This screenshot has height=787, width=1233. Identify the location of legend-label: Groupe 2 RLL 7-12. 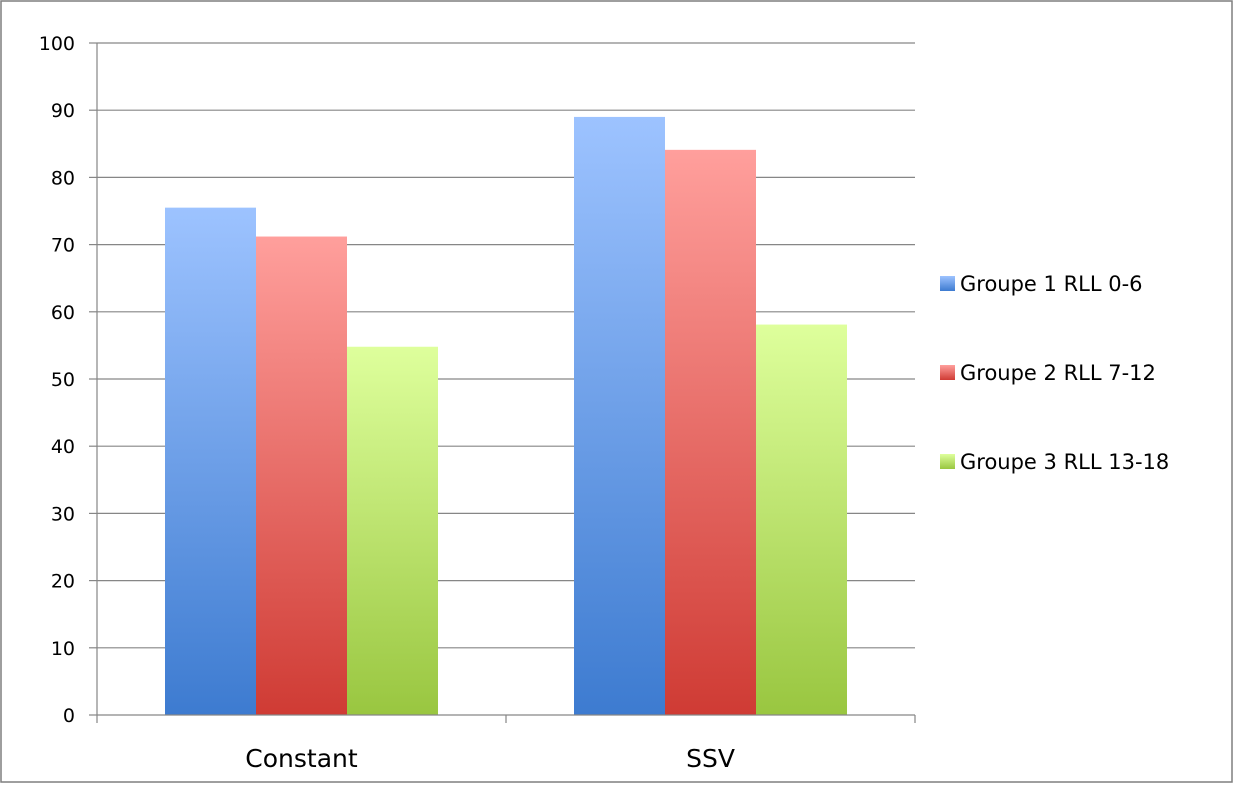
(1058, 373).